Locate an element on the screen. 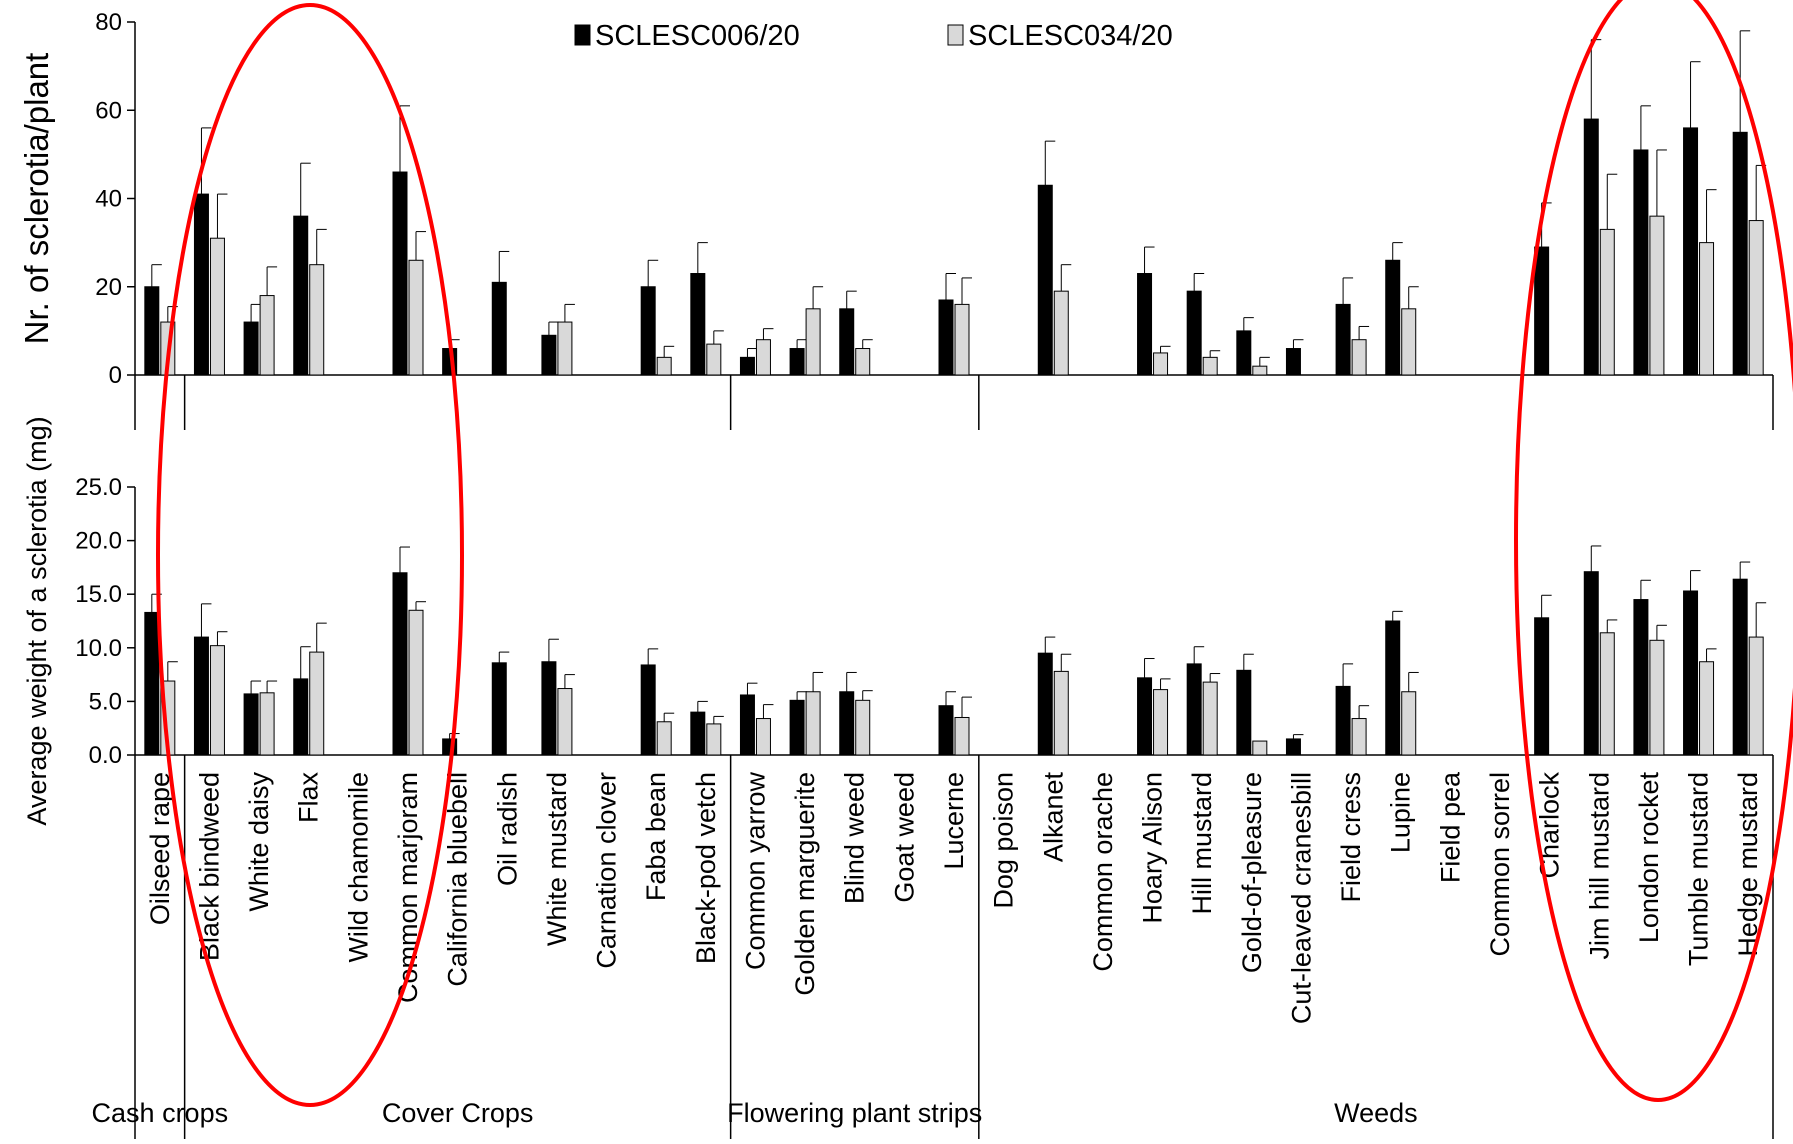  y-tick-label-count: 0 is located at coordinates (115, 375).